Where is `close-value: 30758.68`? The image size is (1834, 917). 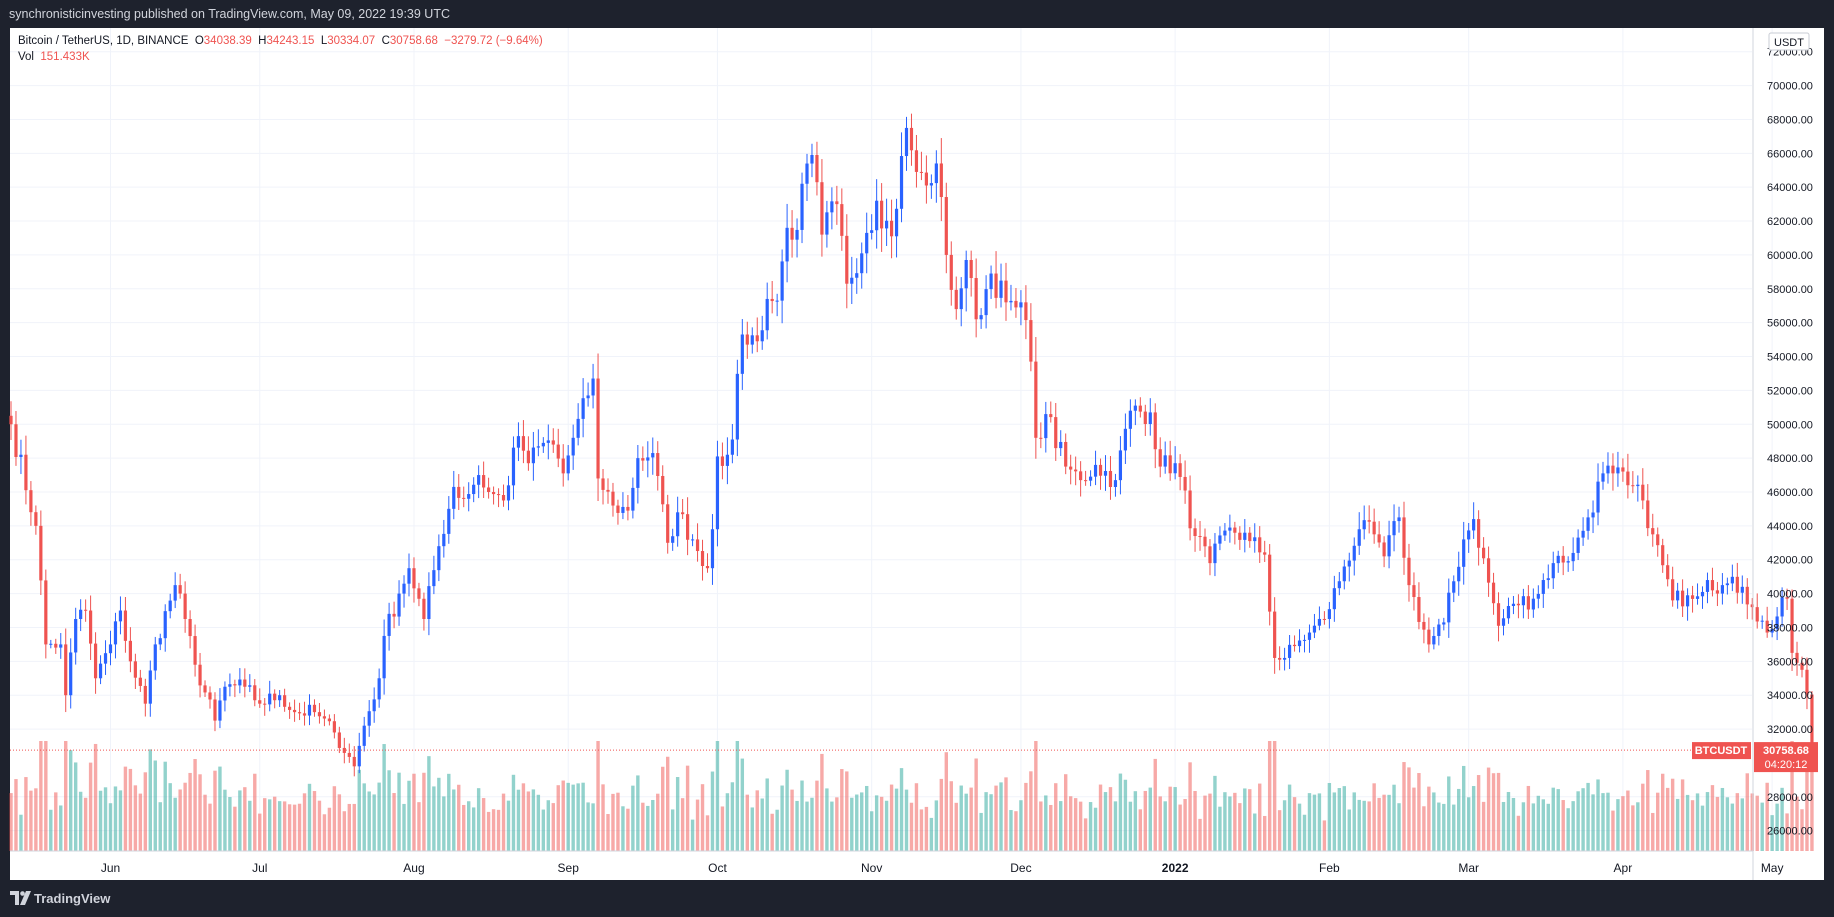 close-value: 30758.68 is located at coordinates (413, 41).